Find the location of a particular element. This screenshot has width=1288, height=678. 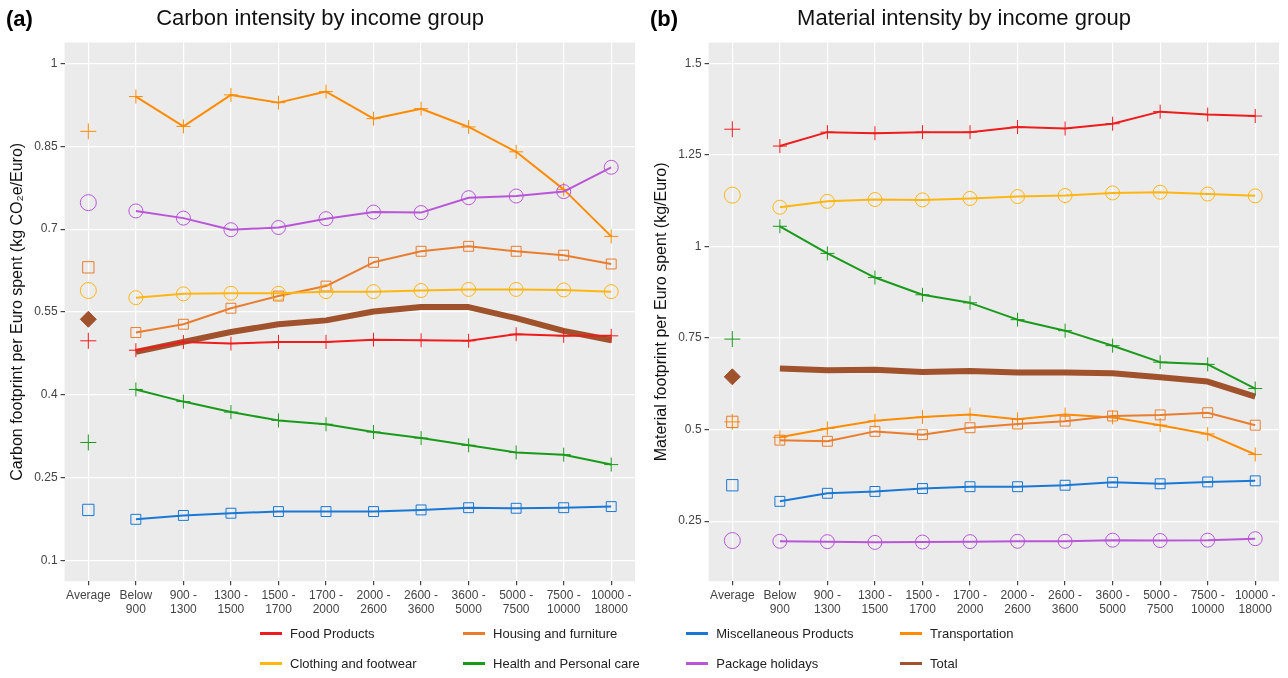

y-tick-label: 0.4 is located at coordinates (49, 394).